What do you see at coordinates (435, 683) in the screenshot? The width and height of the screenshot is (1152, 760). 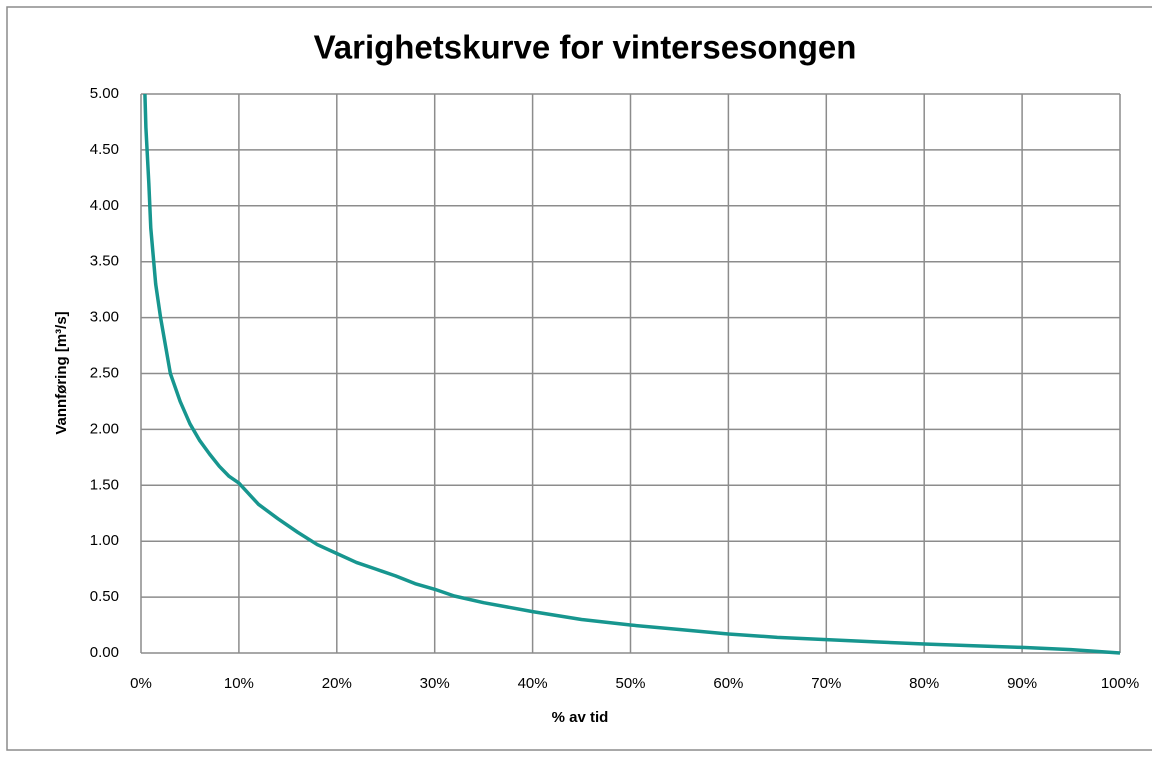 I see `x-tick-label: 30%` at bounding box center [435, 683].